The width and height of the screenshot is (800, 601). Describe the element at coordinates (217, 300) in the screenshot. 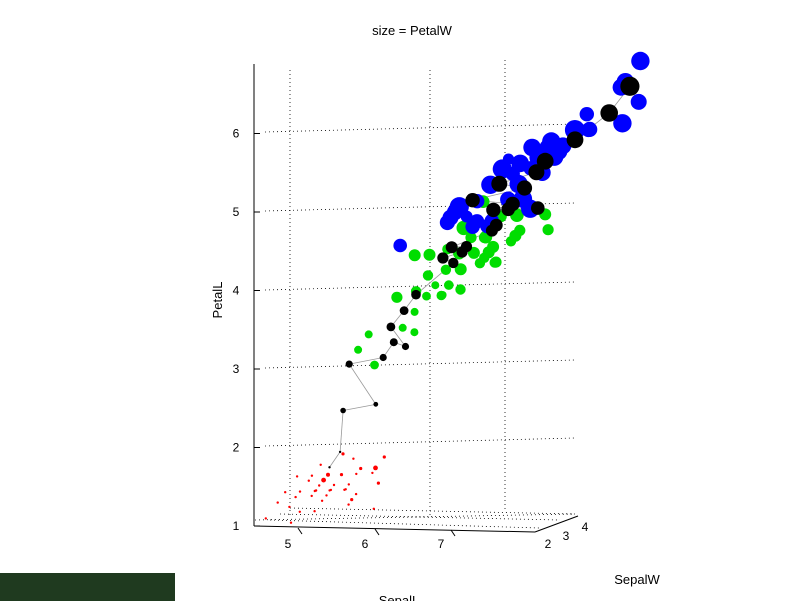

I see `y-axis-label: PetalL` at that location.